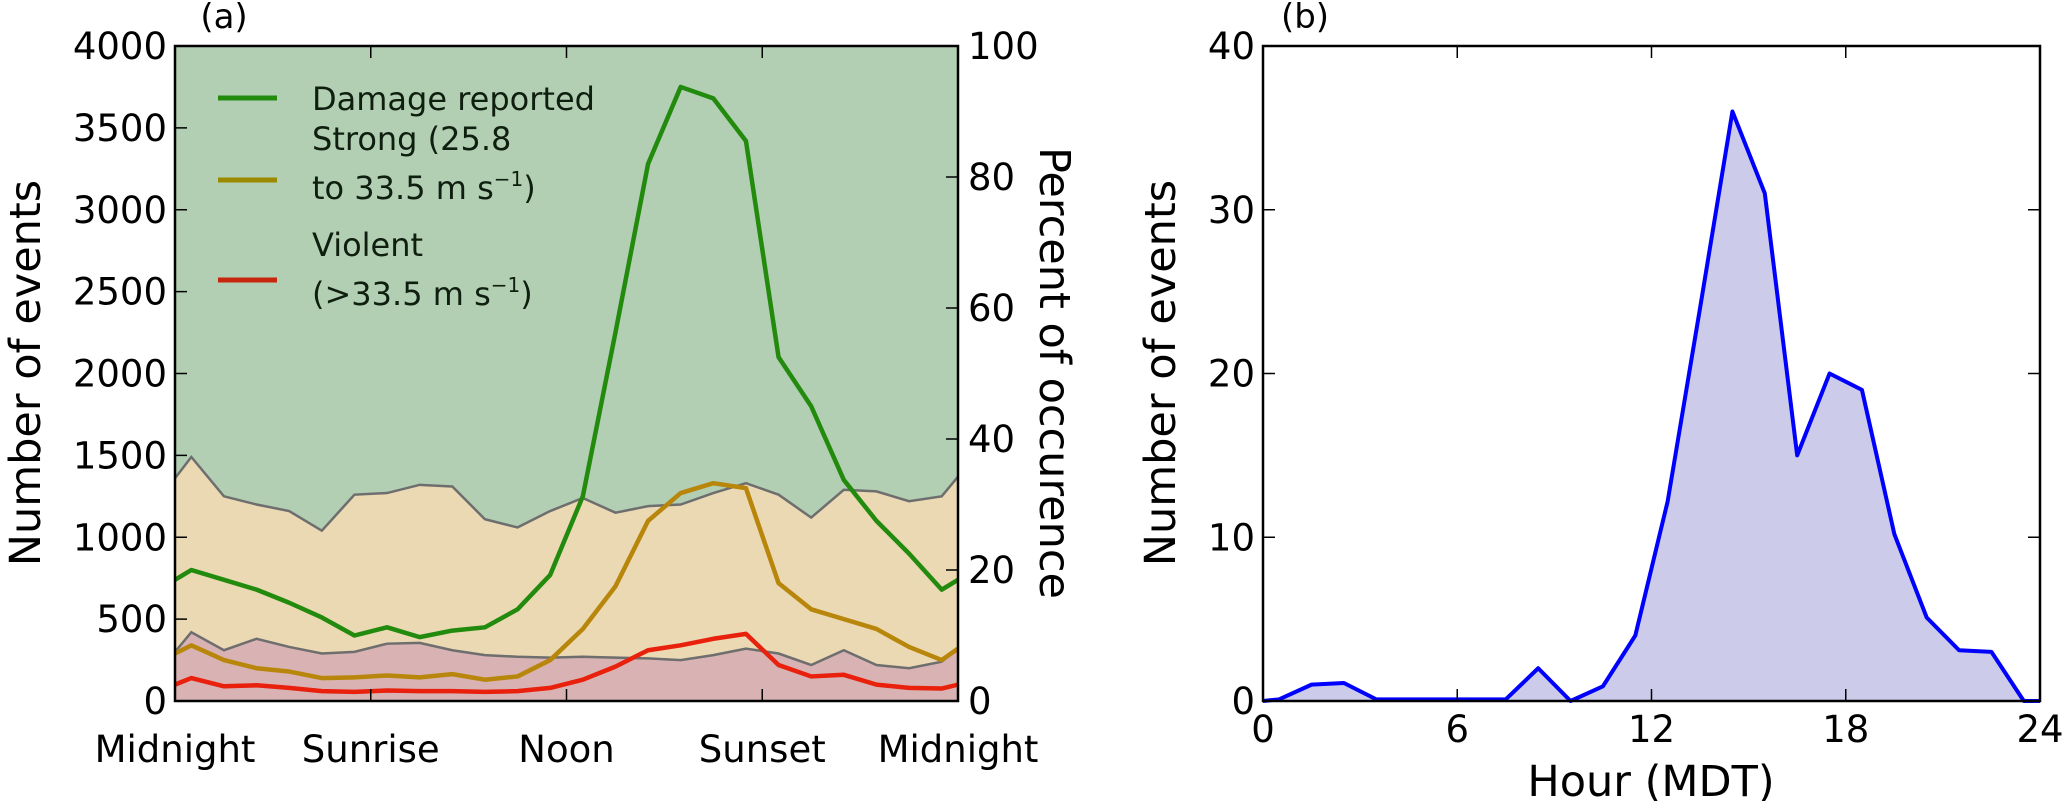 This screenshot has width=2067, height=801. Describe the element at coordinates (1457, 729) in the screenshot. I see `xtick-label: 6` at that location.